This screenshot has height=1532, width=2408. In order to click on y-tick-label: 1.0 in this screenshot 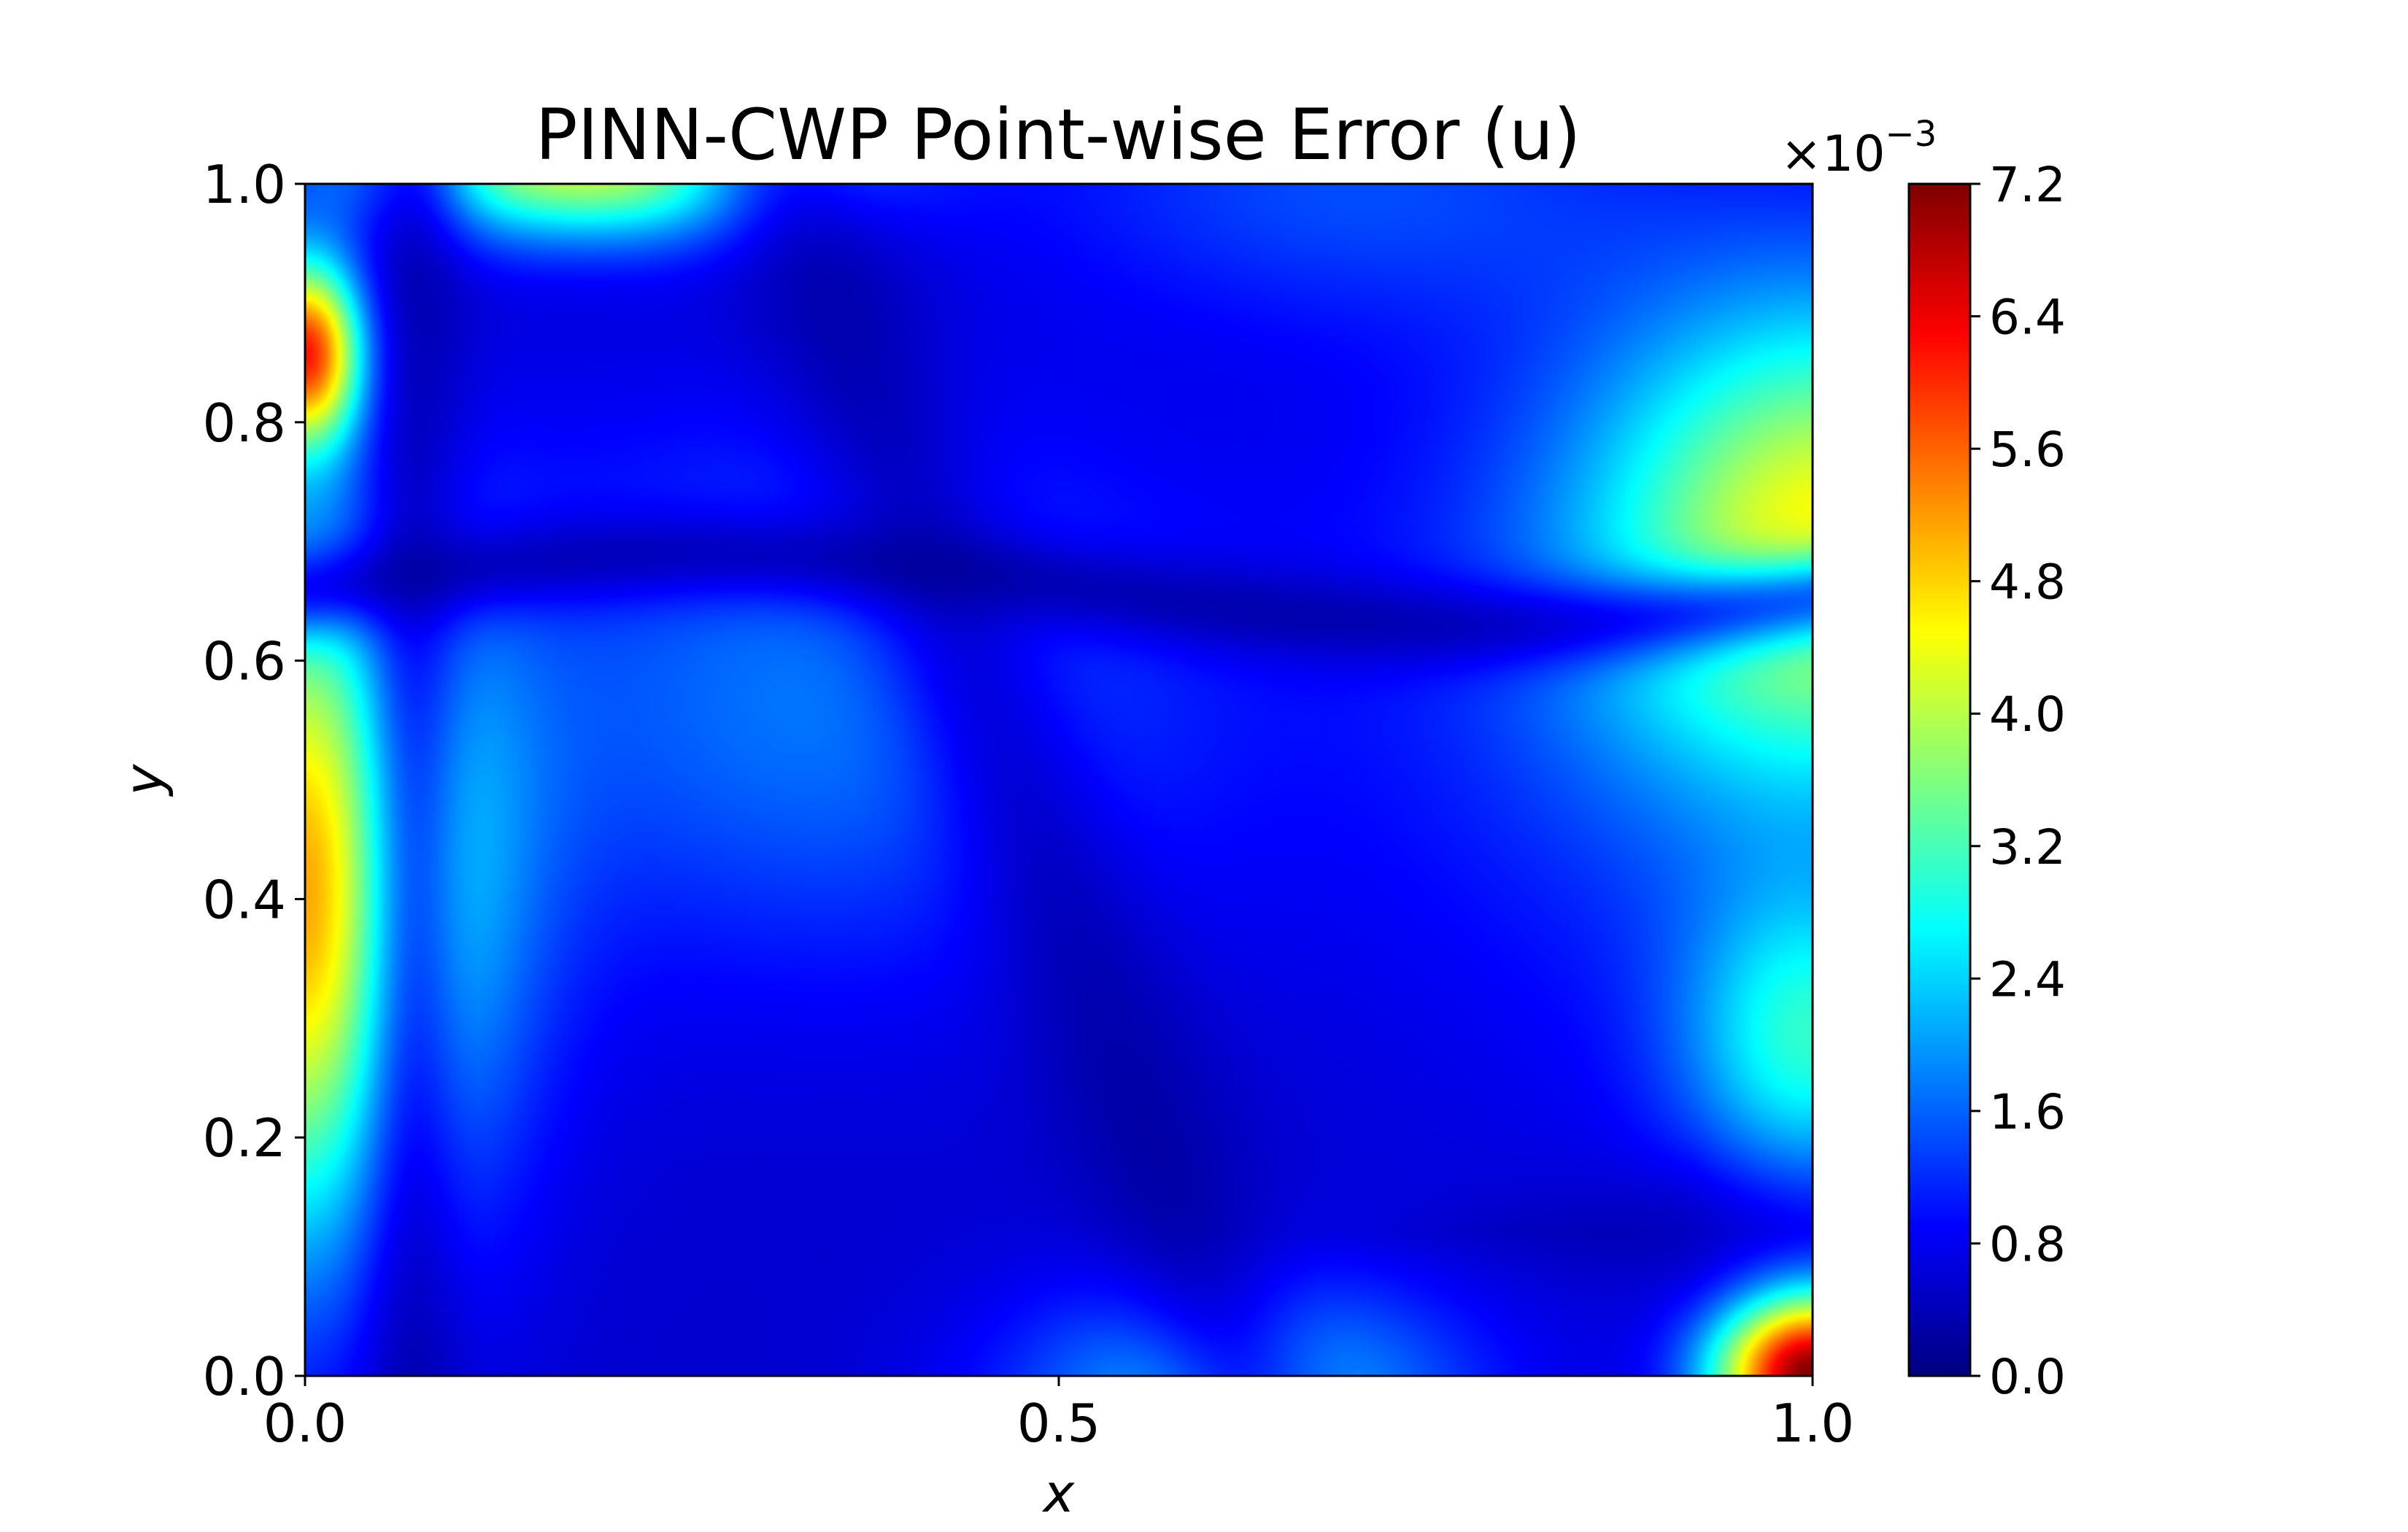, I will do `click(244, 185)`.